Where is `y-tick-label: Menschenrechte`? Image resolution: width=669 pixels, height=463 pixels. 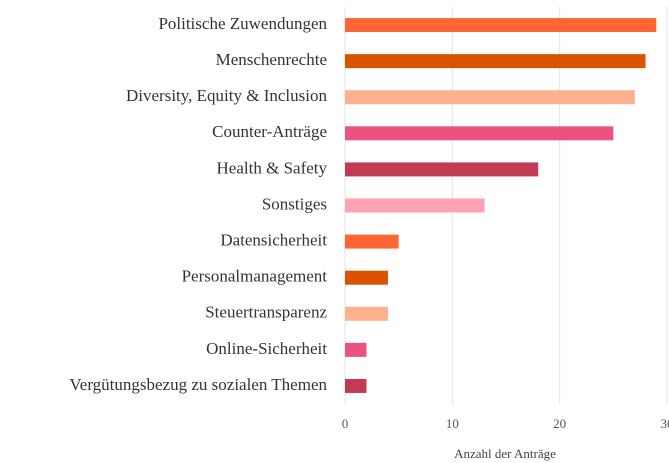
y-tick-label: Menschenrechte is located at coordinates (271, 59).